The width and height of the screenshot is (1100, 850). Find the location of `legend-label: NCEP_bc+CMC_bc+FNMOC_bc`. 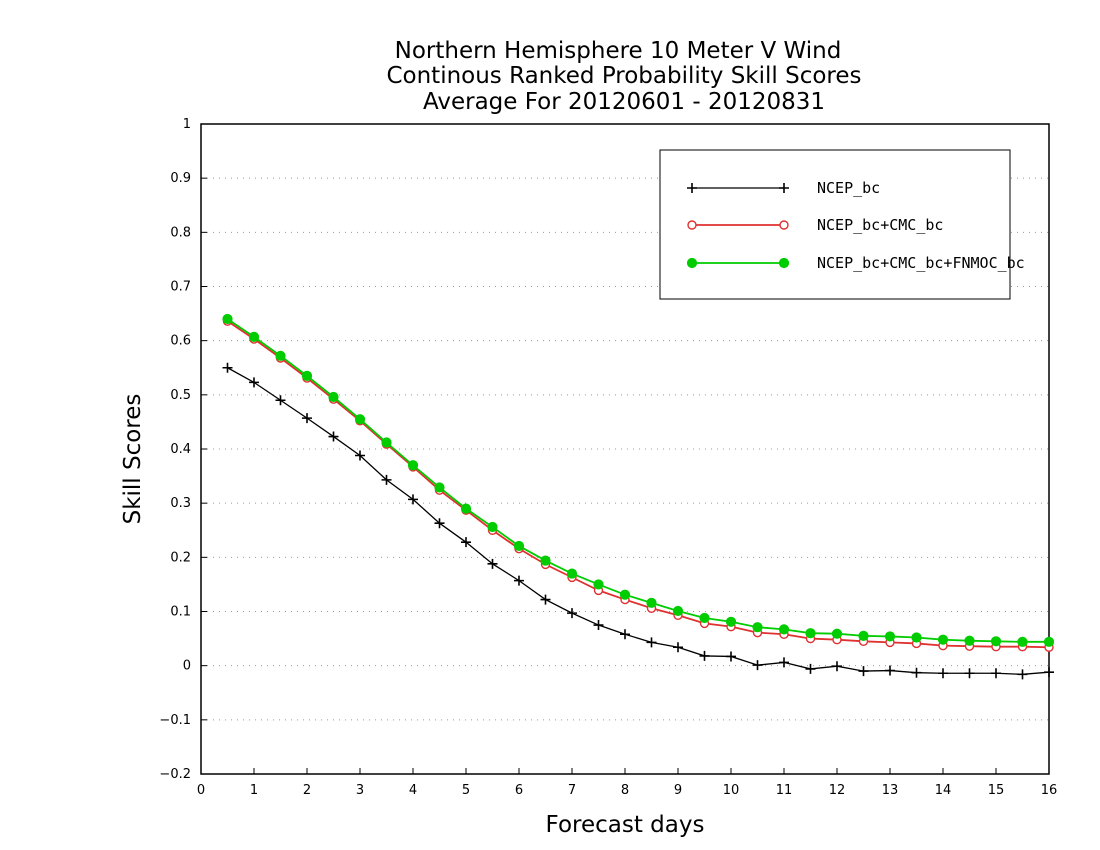

legend-label: NCEP_bc+CMC_bc+FNMOC_bc is located at coordinates (921, 263).